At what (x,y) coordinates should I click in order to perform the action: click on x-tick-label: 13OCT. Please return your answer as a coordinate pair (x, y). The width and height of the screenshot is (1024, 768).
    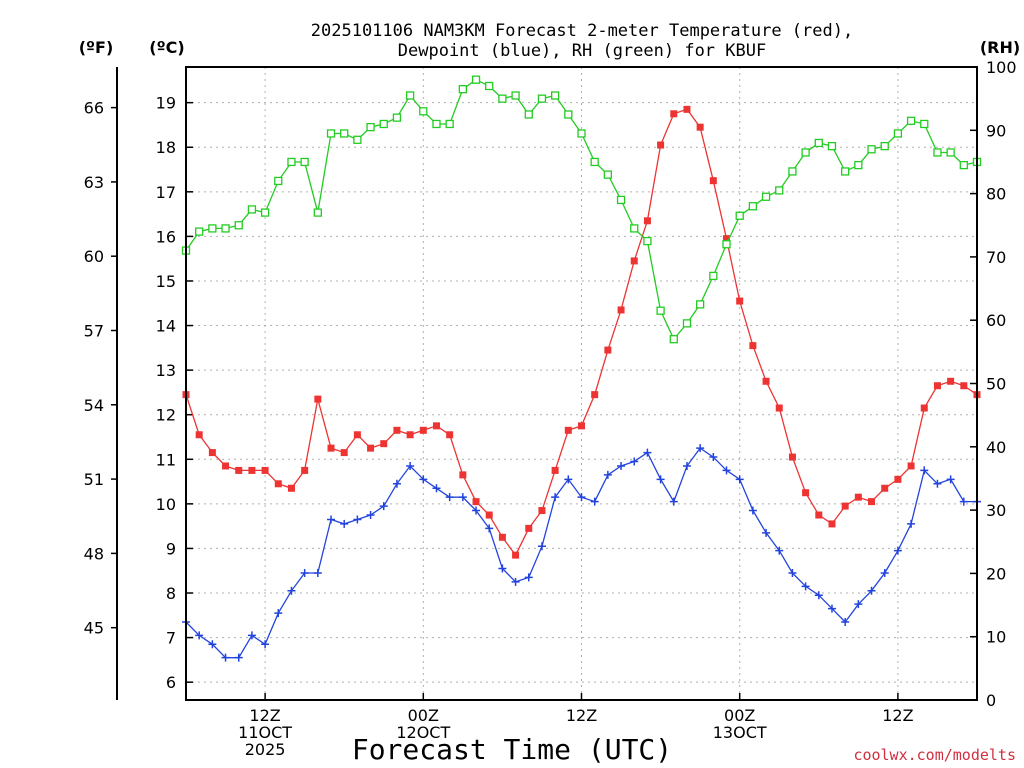
    Looking at the image, I should click on (740, 732).